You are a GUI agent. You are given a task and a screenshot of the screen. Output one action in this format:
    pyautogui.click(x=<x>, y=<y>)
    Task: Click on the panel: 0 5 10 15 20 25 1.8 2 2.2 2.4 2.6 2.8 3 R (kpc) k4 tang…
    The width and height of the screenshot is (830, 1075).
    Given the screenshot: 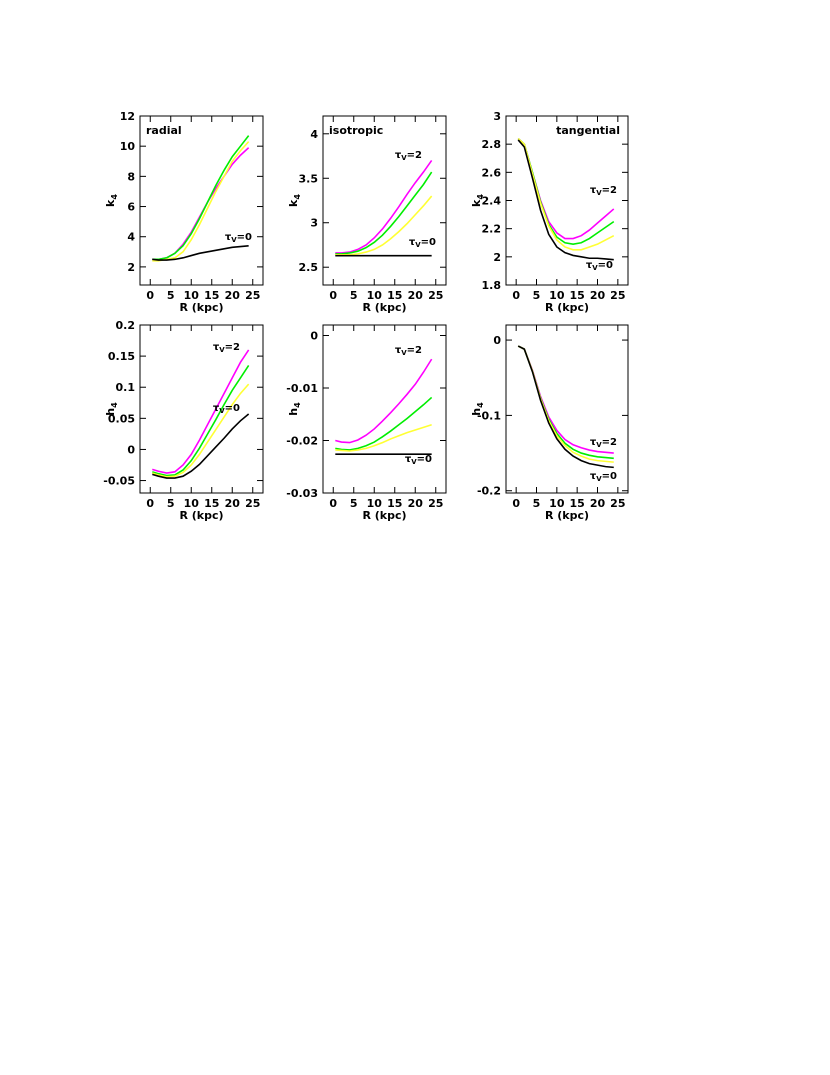 What is the action you would take?
    pyautogui.click(x=549, y=212)
    